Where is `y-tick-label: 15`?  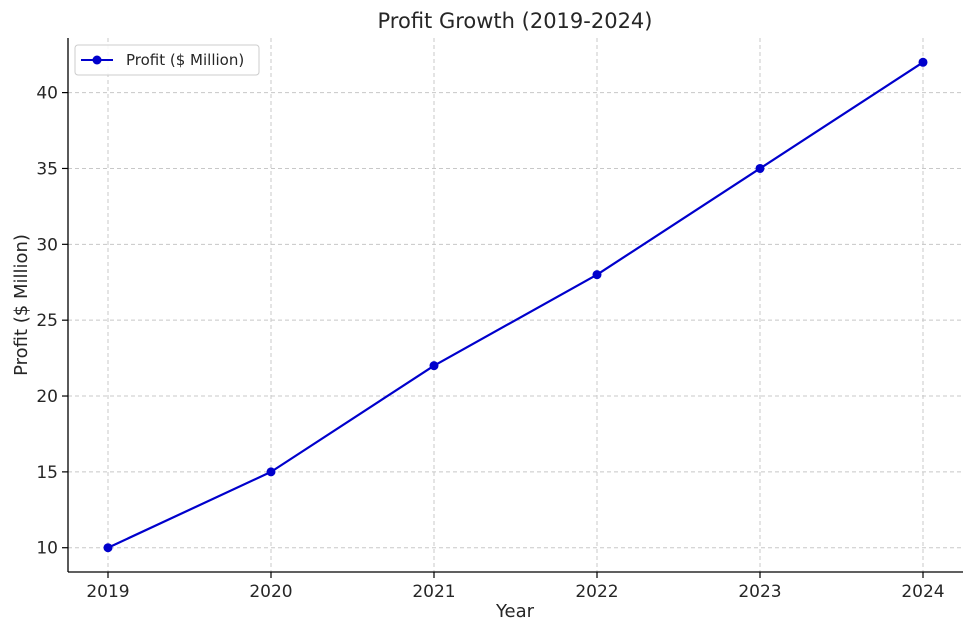
y-tick-label: 15 is located at coordinates (47, 473).